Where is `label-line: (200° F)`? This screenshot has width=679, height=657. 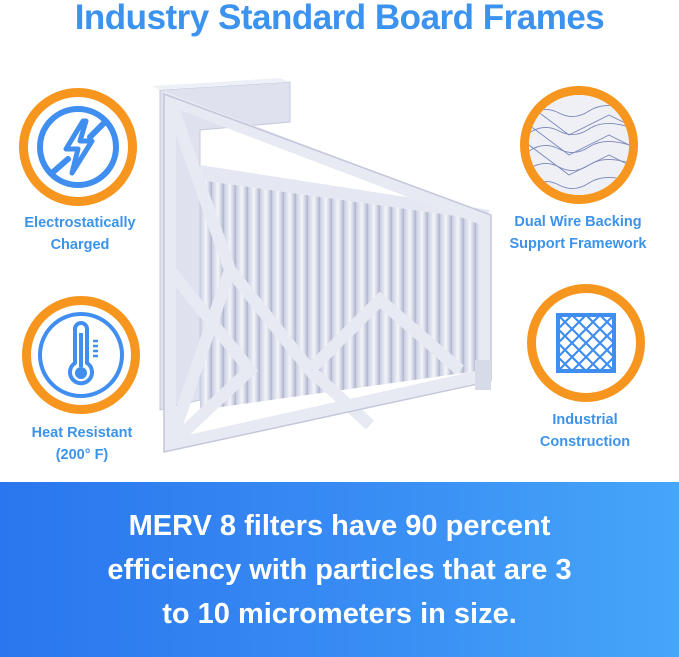
label-line: (200° F) is located at coordinates (82, 455).